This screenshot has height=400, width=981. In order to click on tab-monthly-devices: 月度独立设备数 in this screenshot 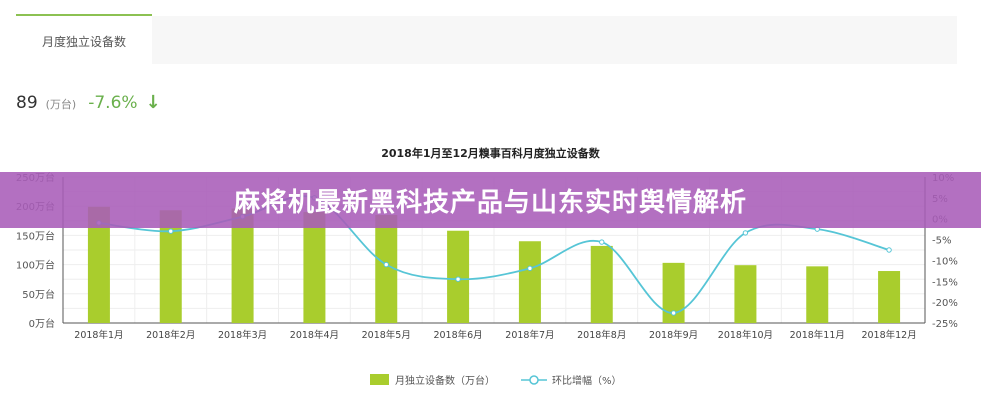, I will do `click(84, 40)`.